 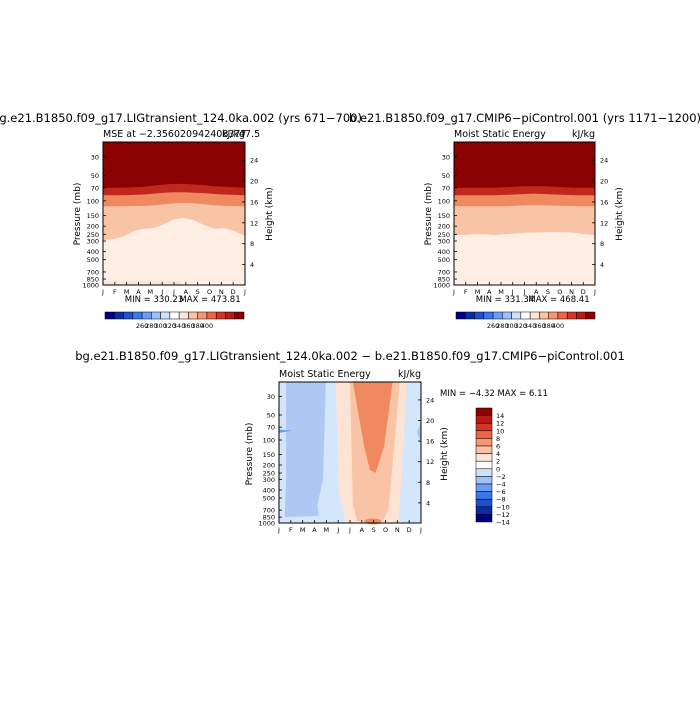 I want to click on panel3-ytick-label: 700, so click(x=269, y=511).